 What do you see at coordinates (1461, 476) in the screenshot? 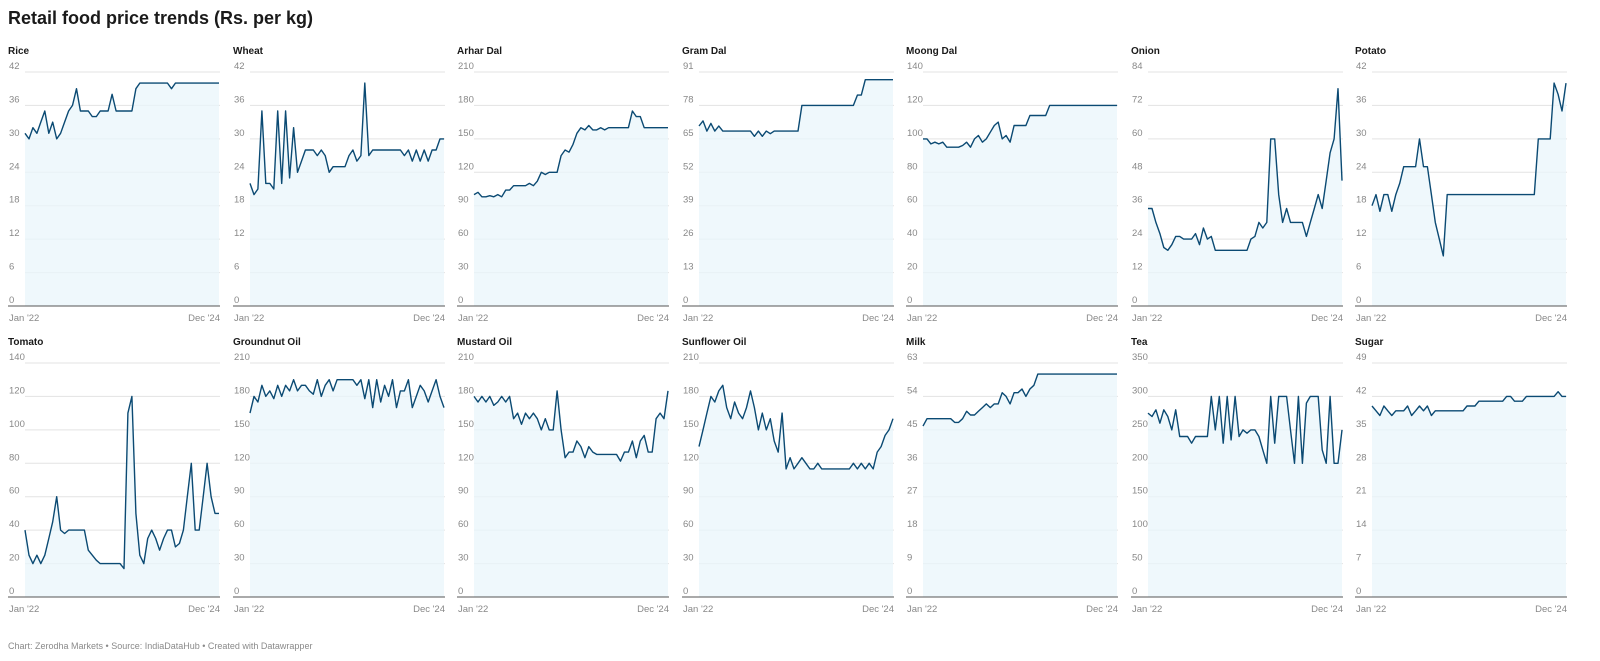
I see `panel-sugar: Sugar 0 7 14 21 28 35 42 49 Jan '22 Dec '24` at bounding box center [1461, 476].